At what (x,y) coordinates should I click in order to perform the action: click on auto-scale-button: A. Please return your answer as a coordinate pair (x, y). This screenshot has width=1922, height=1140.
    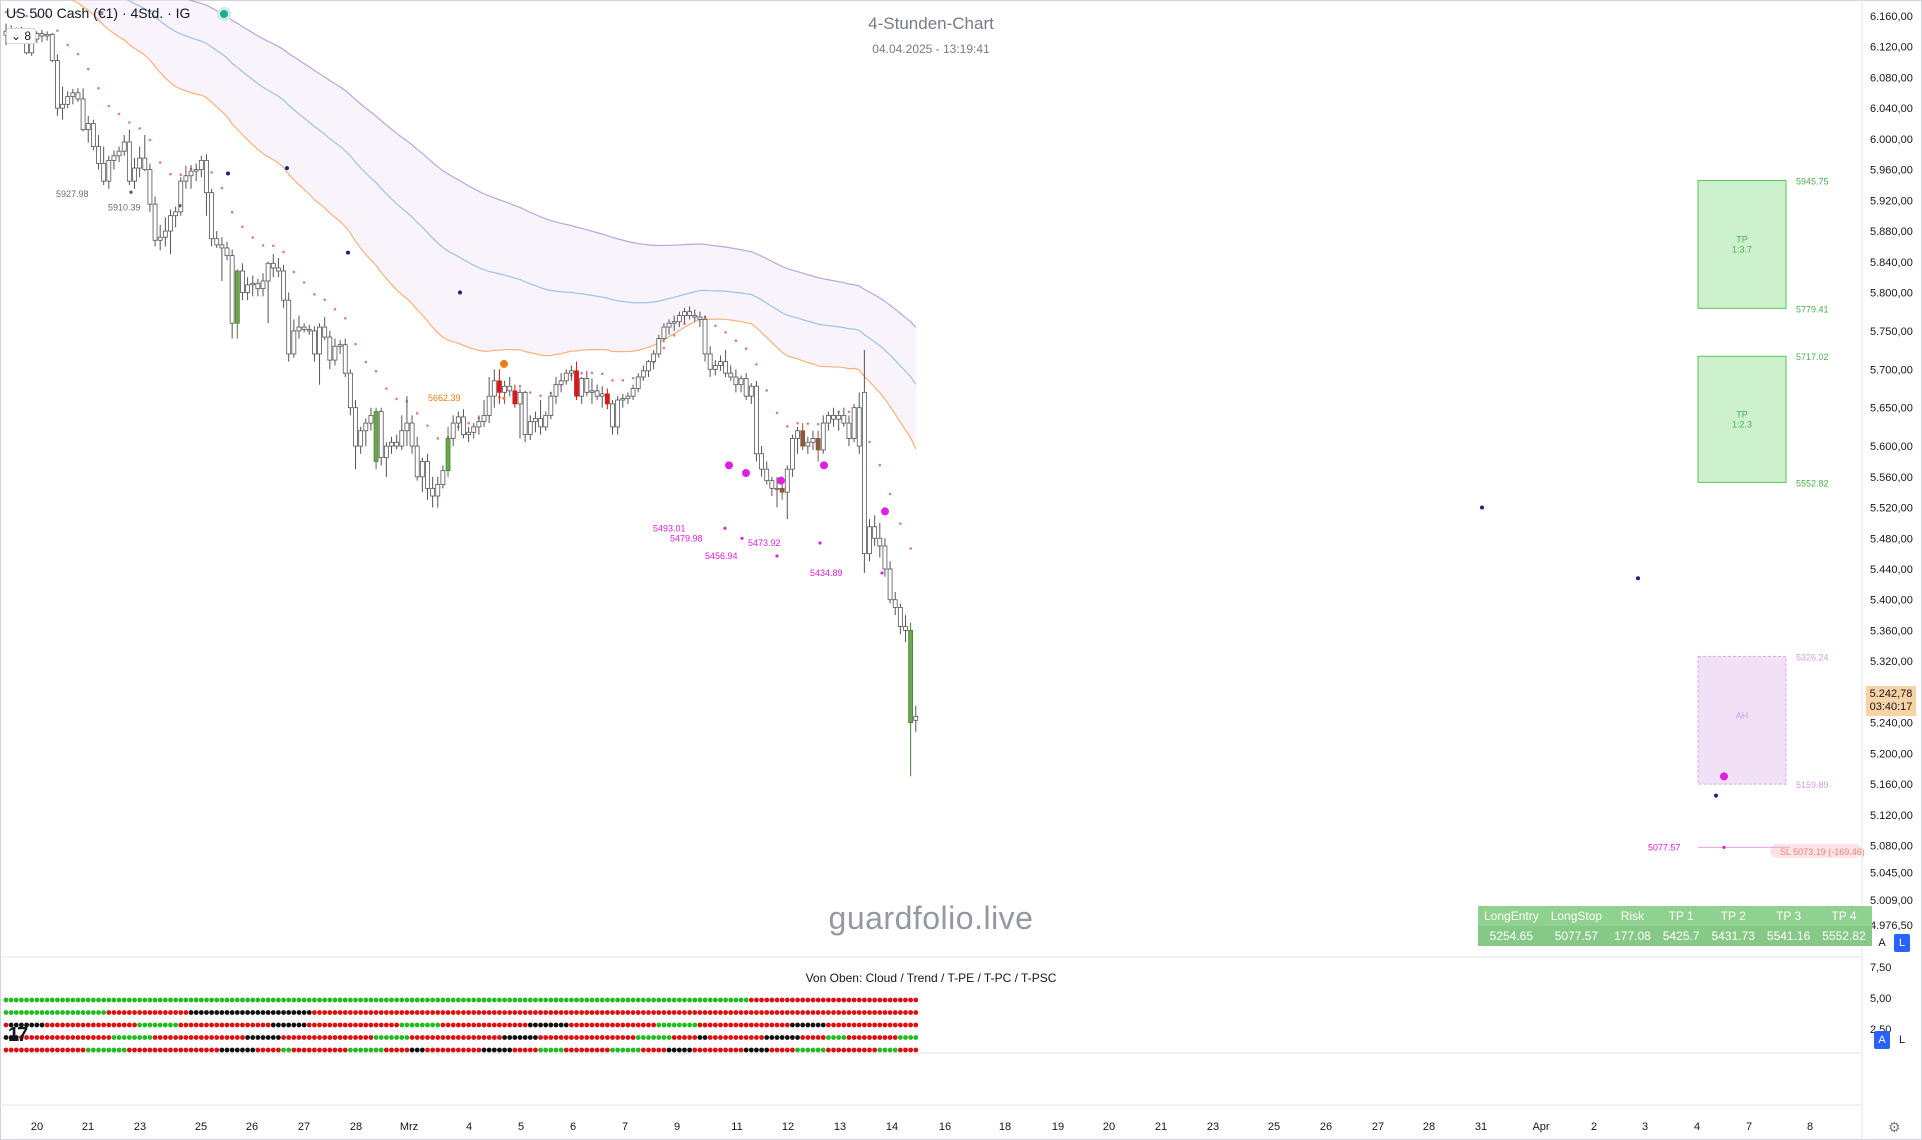
    Looking at the image, I should click on (1882, 943).